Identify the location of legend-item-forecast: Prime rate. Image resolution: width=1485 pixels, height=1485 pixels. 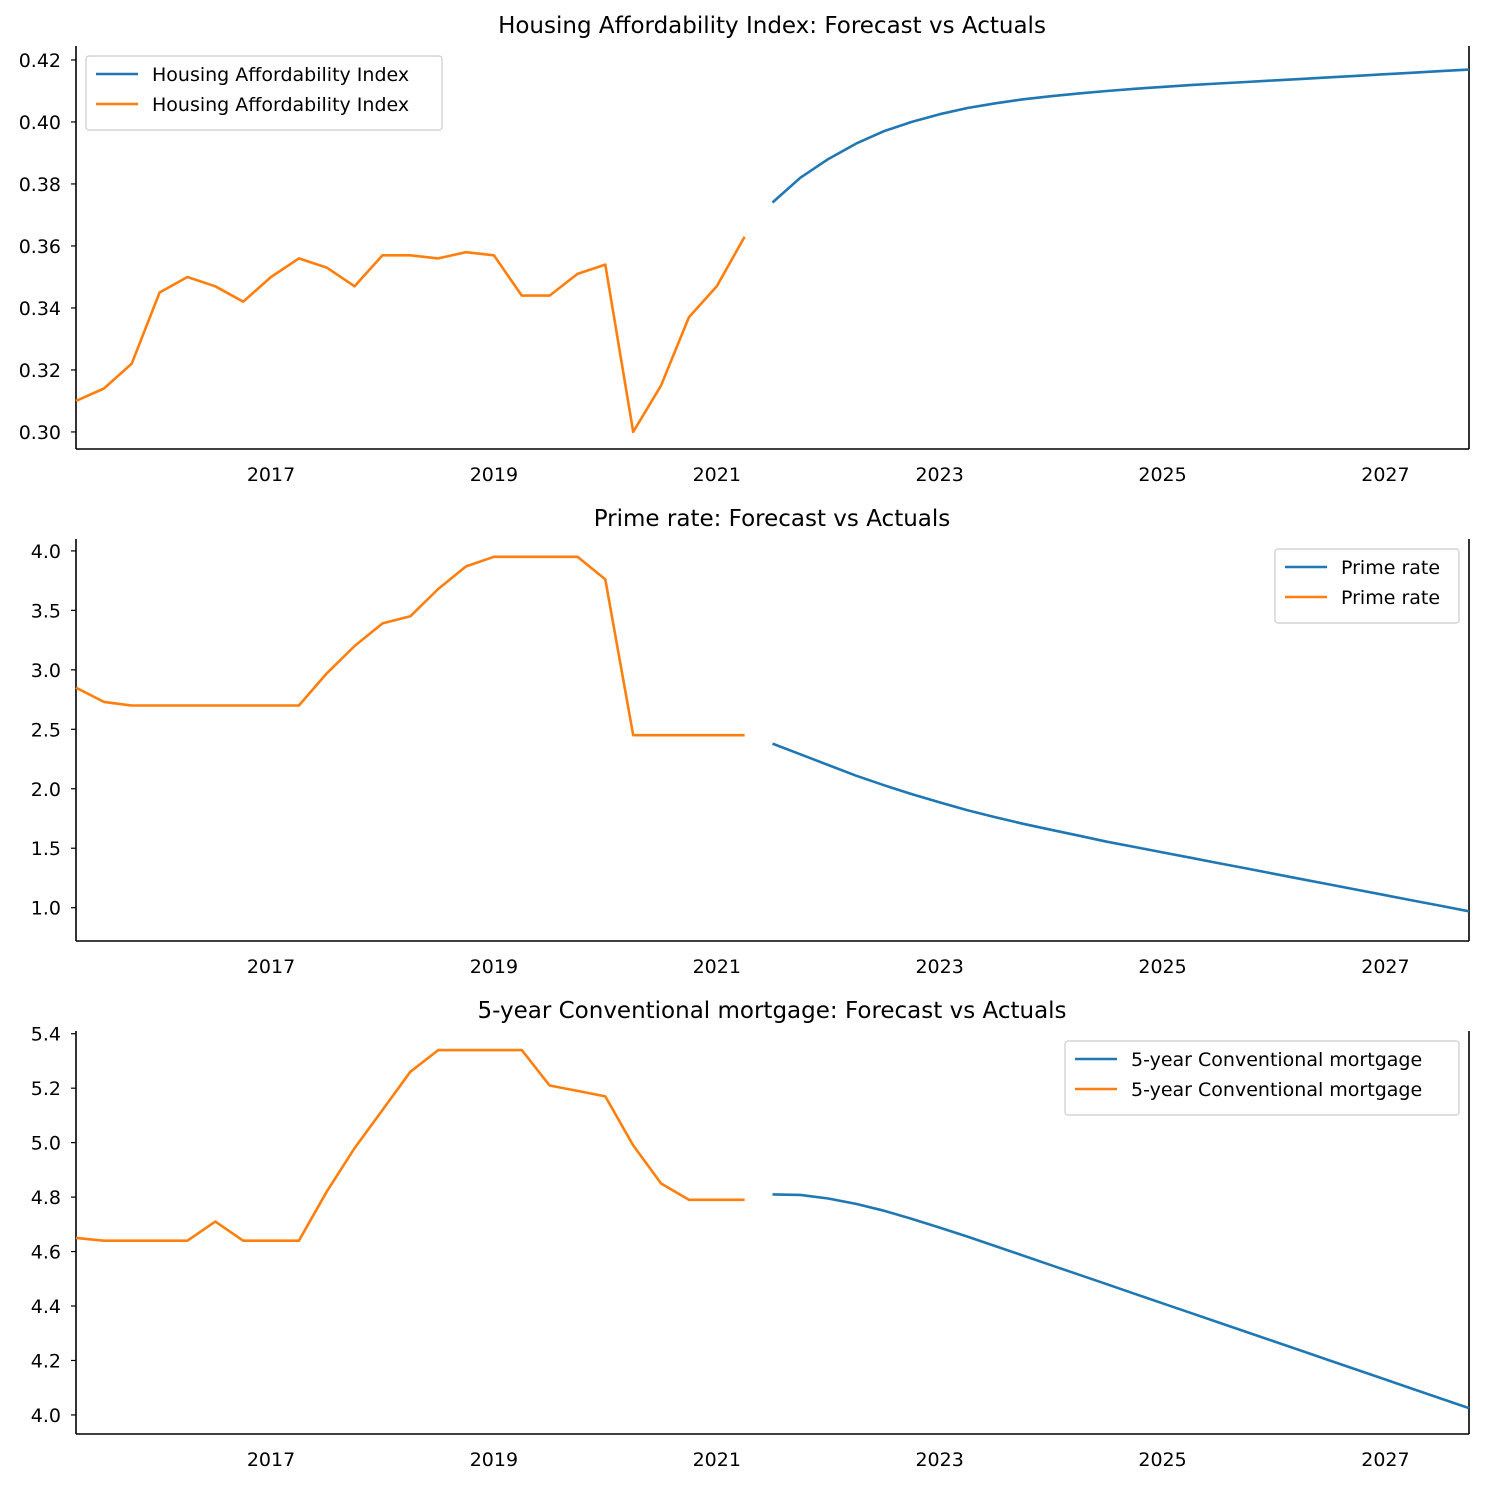
(1362, 568).